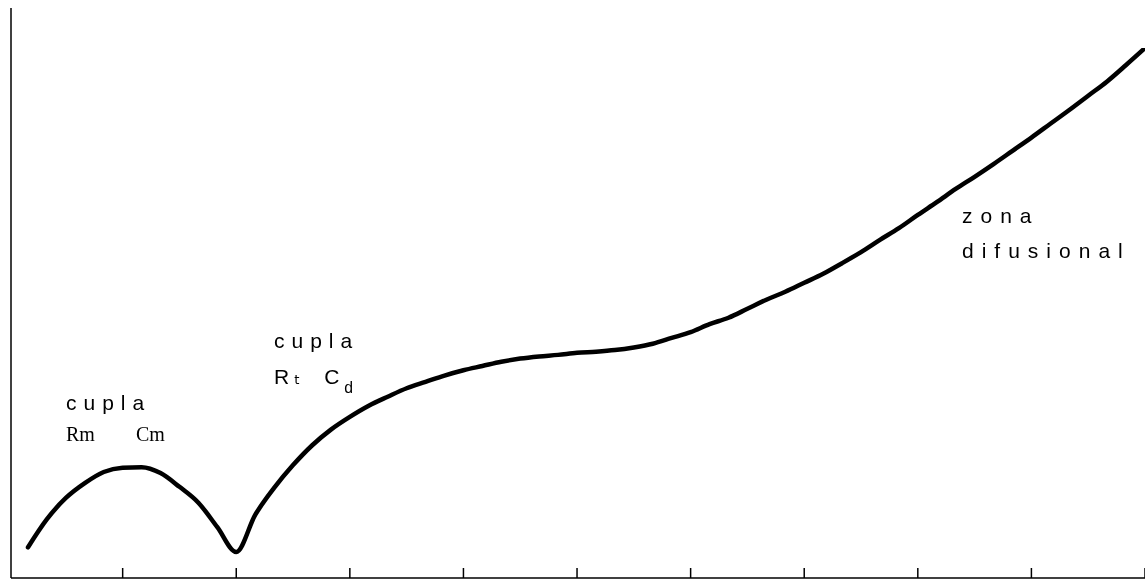 The image size is (1145, 581). What do you see at coordinates (116, 418) in the screenshot?
I see `annotation: cupla Rm Cm` at bounding box center [116, 418].